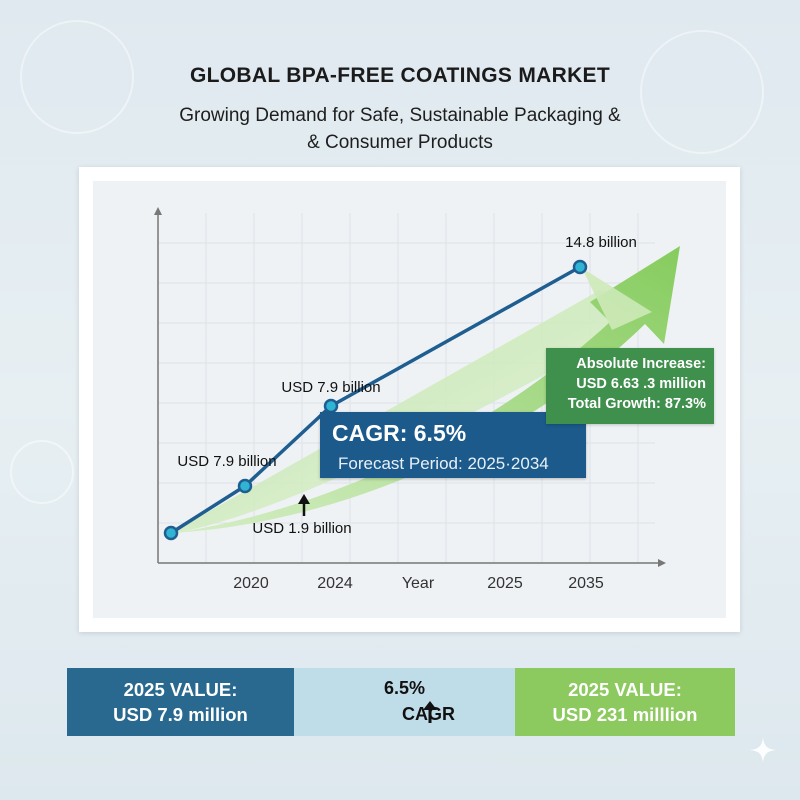 The width and height of the screenshot is (800, 800). What do you see at coordinates (335, 583) in the screenshot?
I see `x-tick-label: 2024` at bounding box center [335, 583].